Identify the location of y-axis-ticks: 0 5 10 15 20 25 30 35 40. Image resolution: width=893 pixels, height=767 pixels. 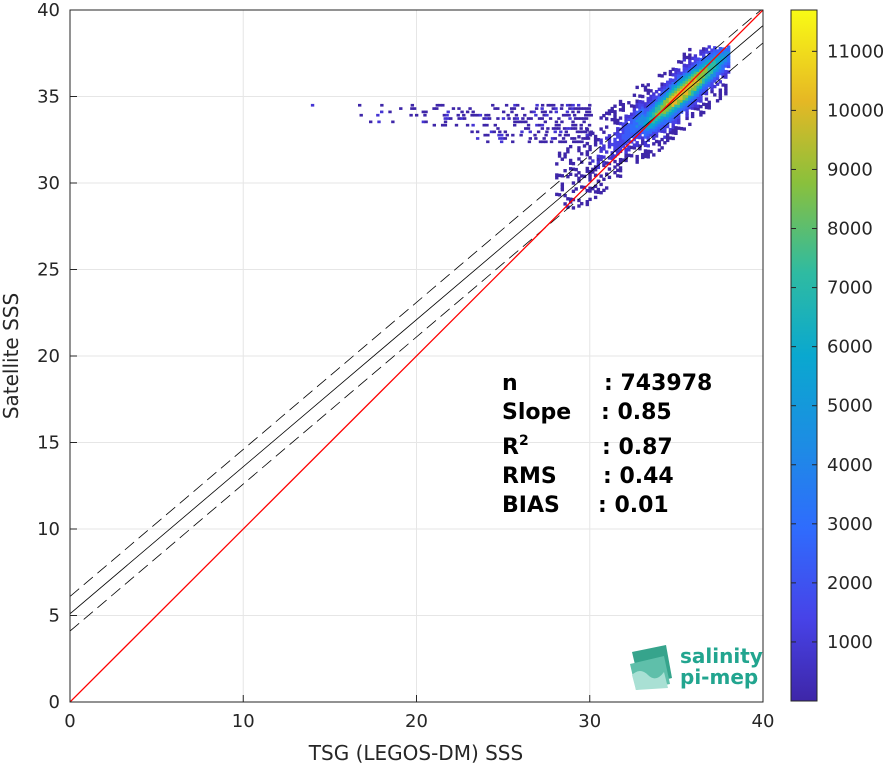
(57, 356).